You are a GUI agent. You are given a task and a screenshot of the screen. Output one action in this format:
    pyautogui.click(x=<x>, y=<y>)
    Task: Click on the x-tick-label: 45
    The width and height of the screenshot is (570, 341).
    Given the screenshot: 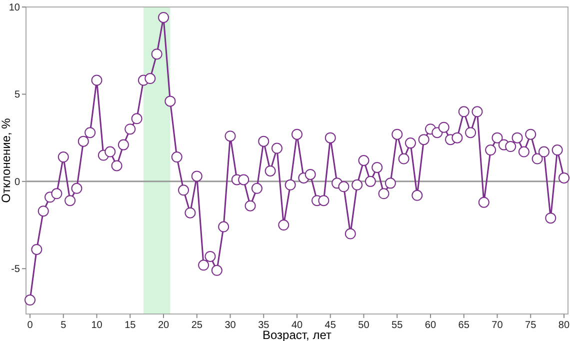 What is the action you would take?
    pyautogui.click(x=330, y=325)
    